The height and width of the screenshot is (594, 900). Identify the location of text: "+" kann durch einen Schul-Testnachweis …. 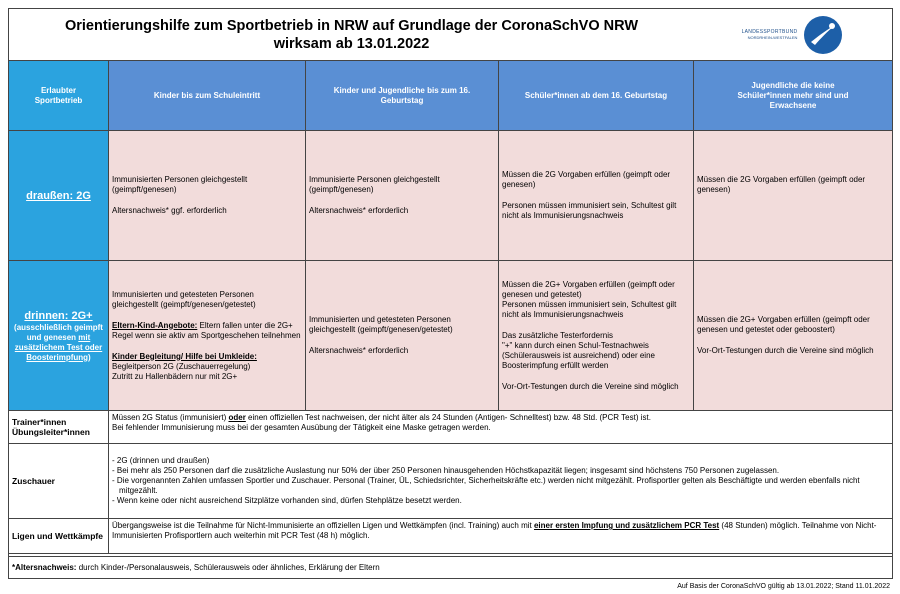
(578, 355).